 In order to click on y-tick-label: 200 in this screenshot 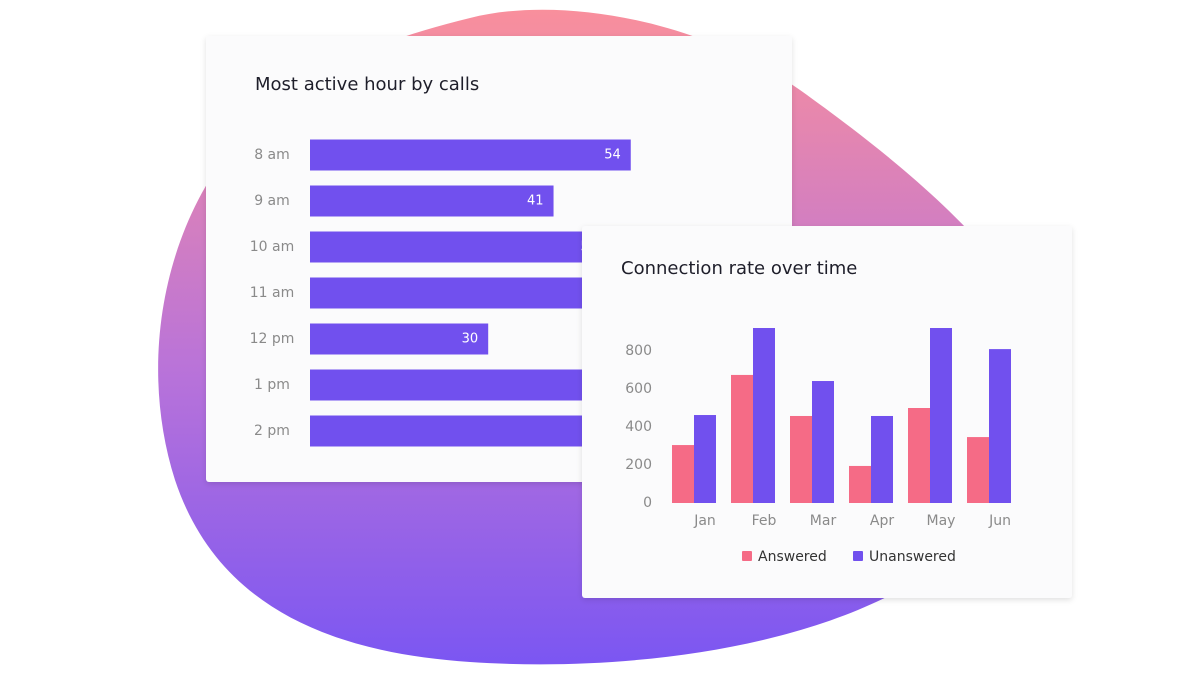, I will do `click(638, 465)`.